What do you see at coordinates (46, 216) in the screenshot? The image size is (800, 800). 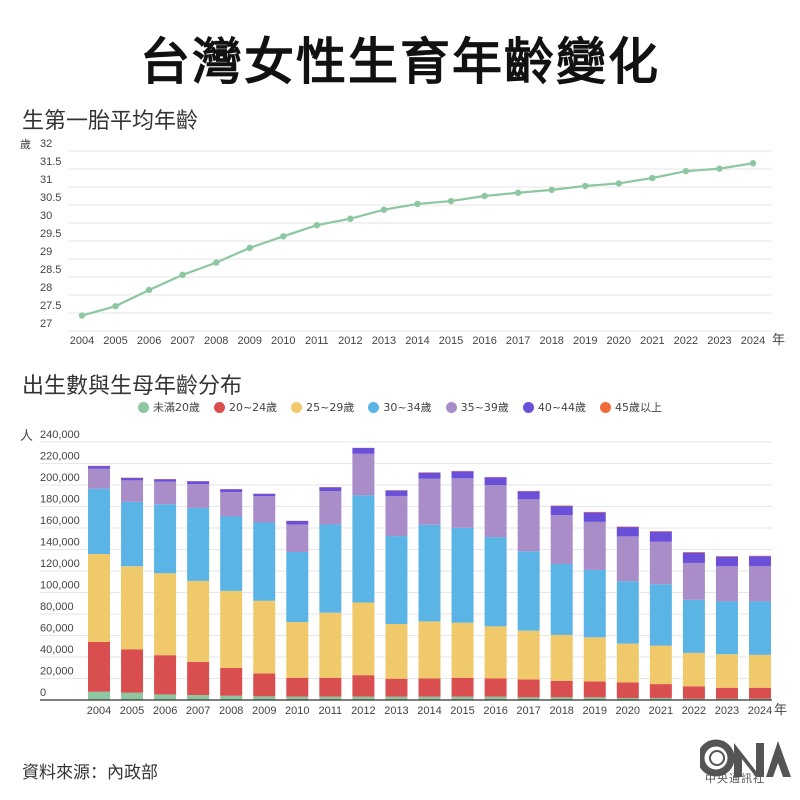 I see `line-y-tick-label: 30` at bounding box center [46, 216].